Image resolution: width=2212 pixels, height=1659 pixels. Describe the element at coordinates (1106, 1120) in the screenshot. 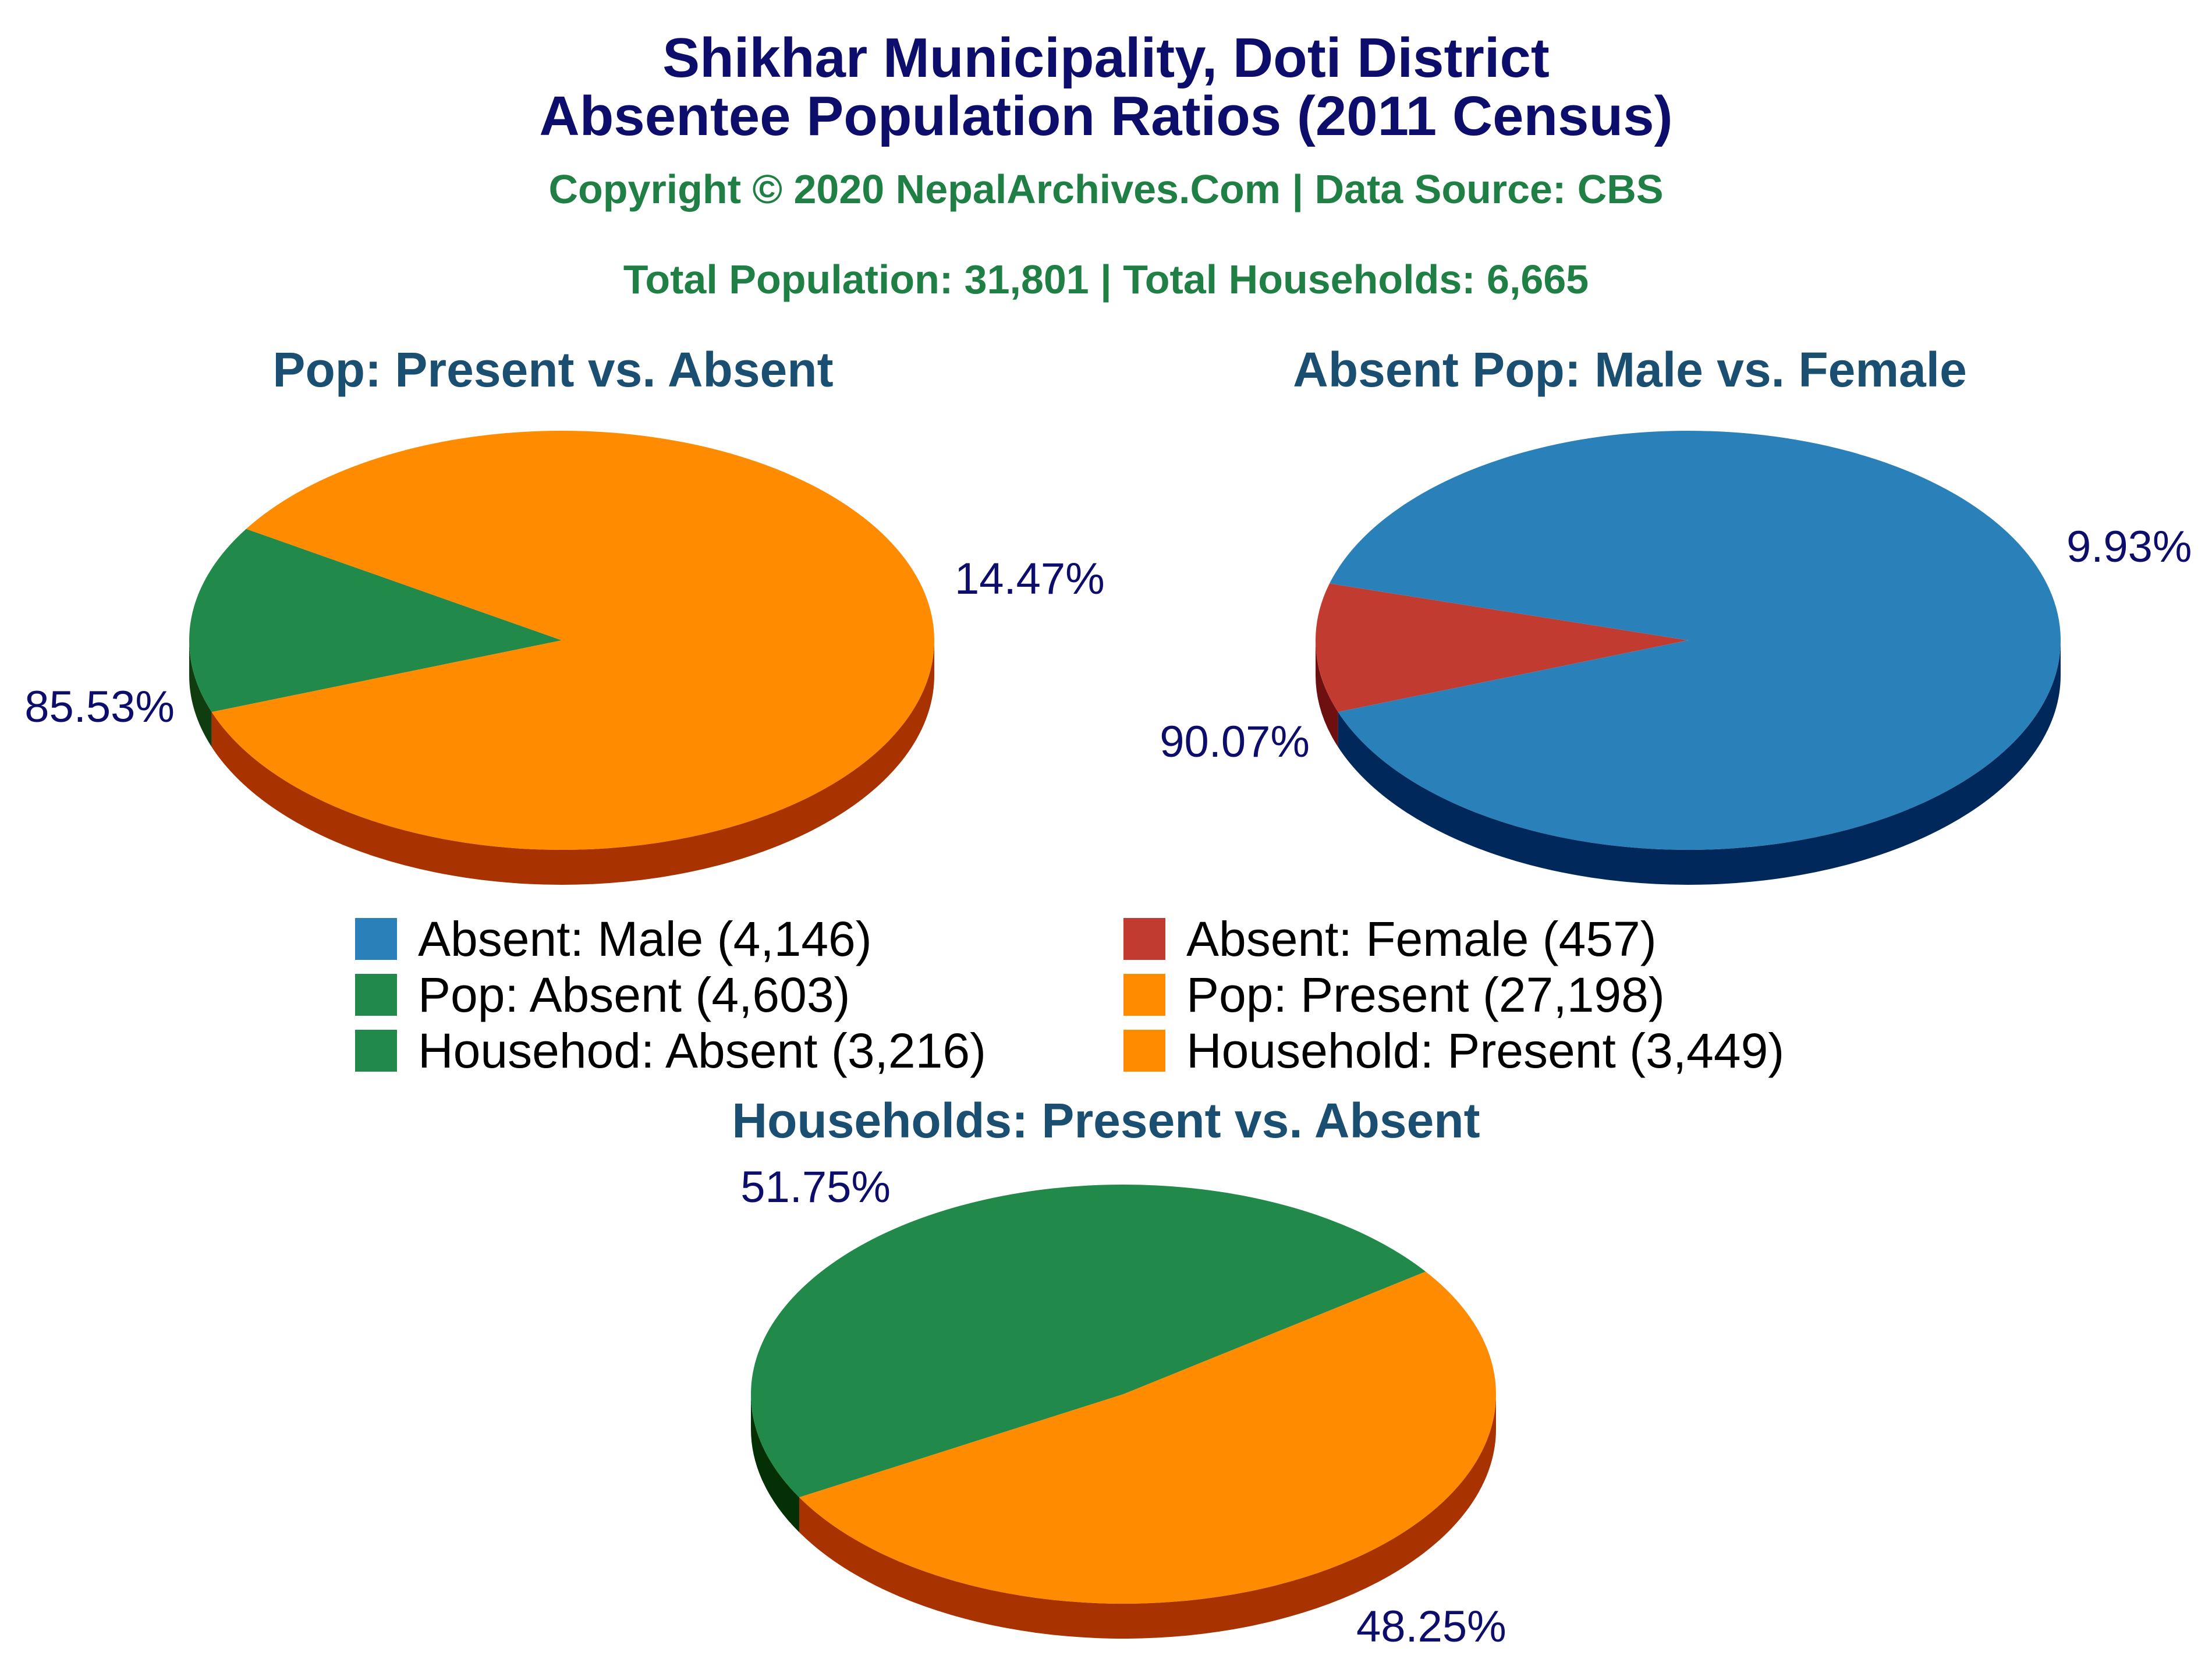

I see `pie3-title: Households: Present vs. Absent` at that location.